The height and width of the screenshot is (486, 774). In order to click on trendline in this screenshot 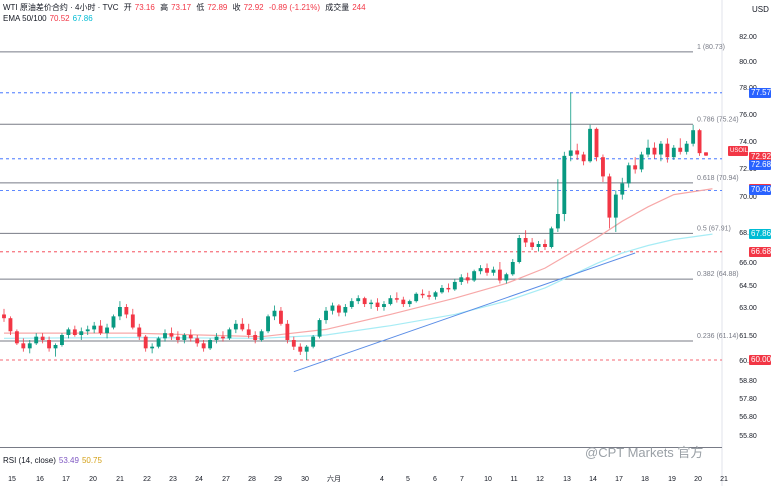, I will do `click(464, 312)`.